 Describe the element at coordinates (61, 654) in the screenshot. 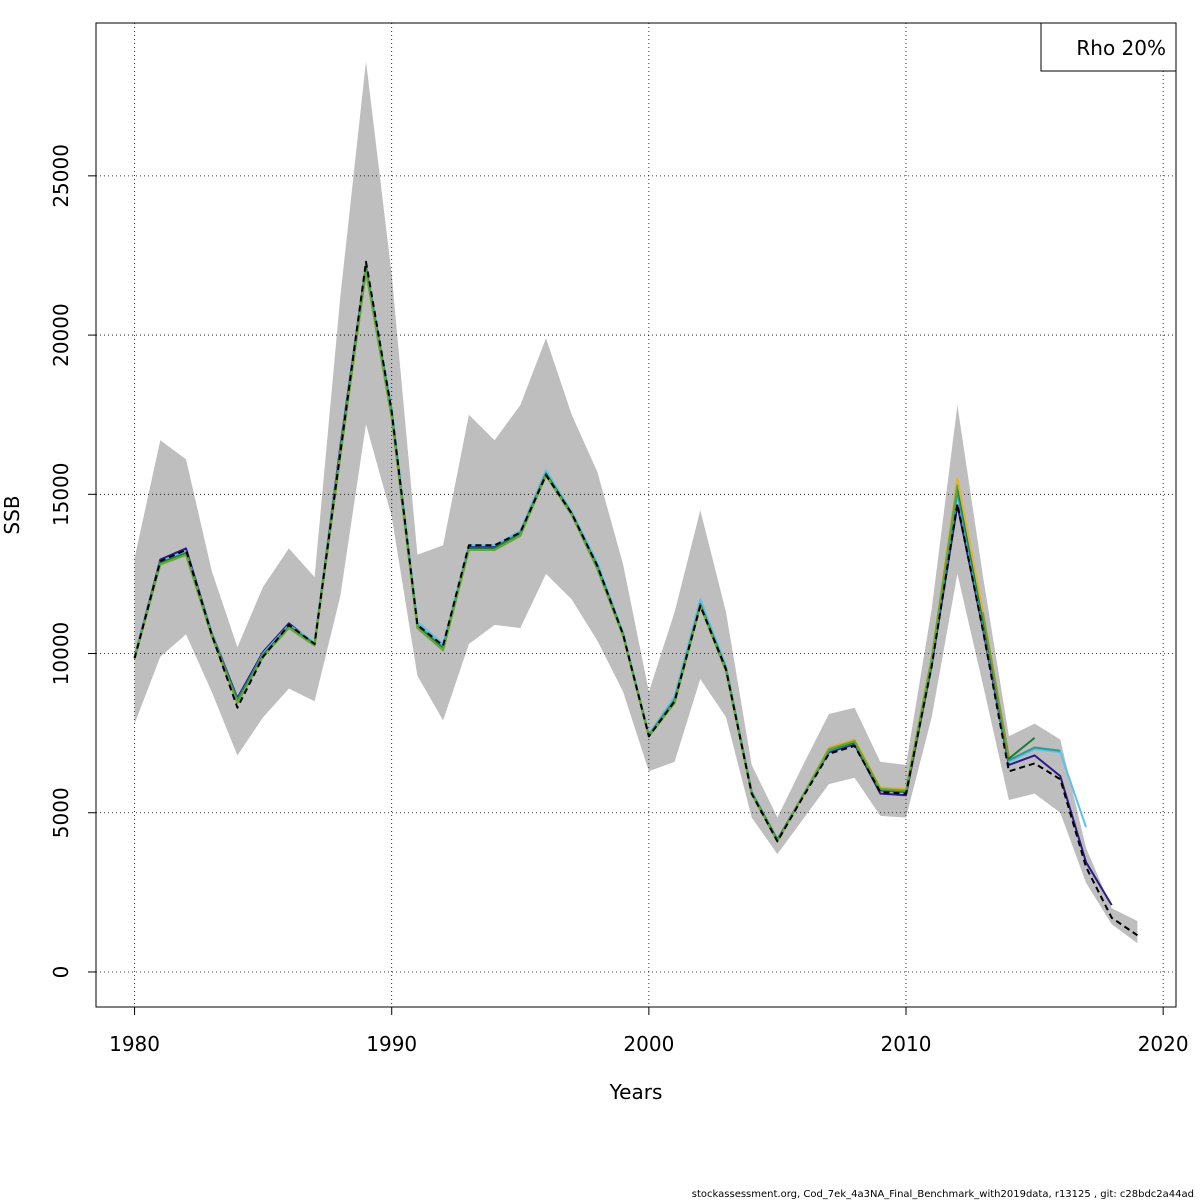

I see `y-tick-label: 10000` at that location.